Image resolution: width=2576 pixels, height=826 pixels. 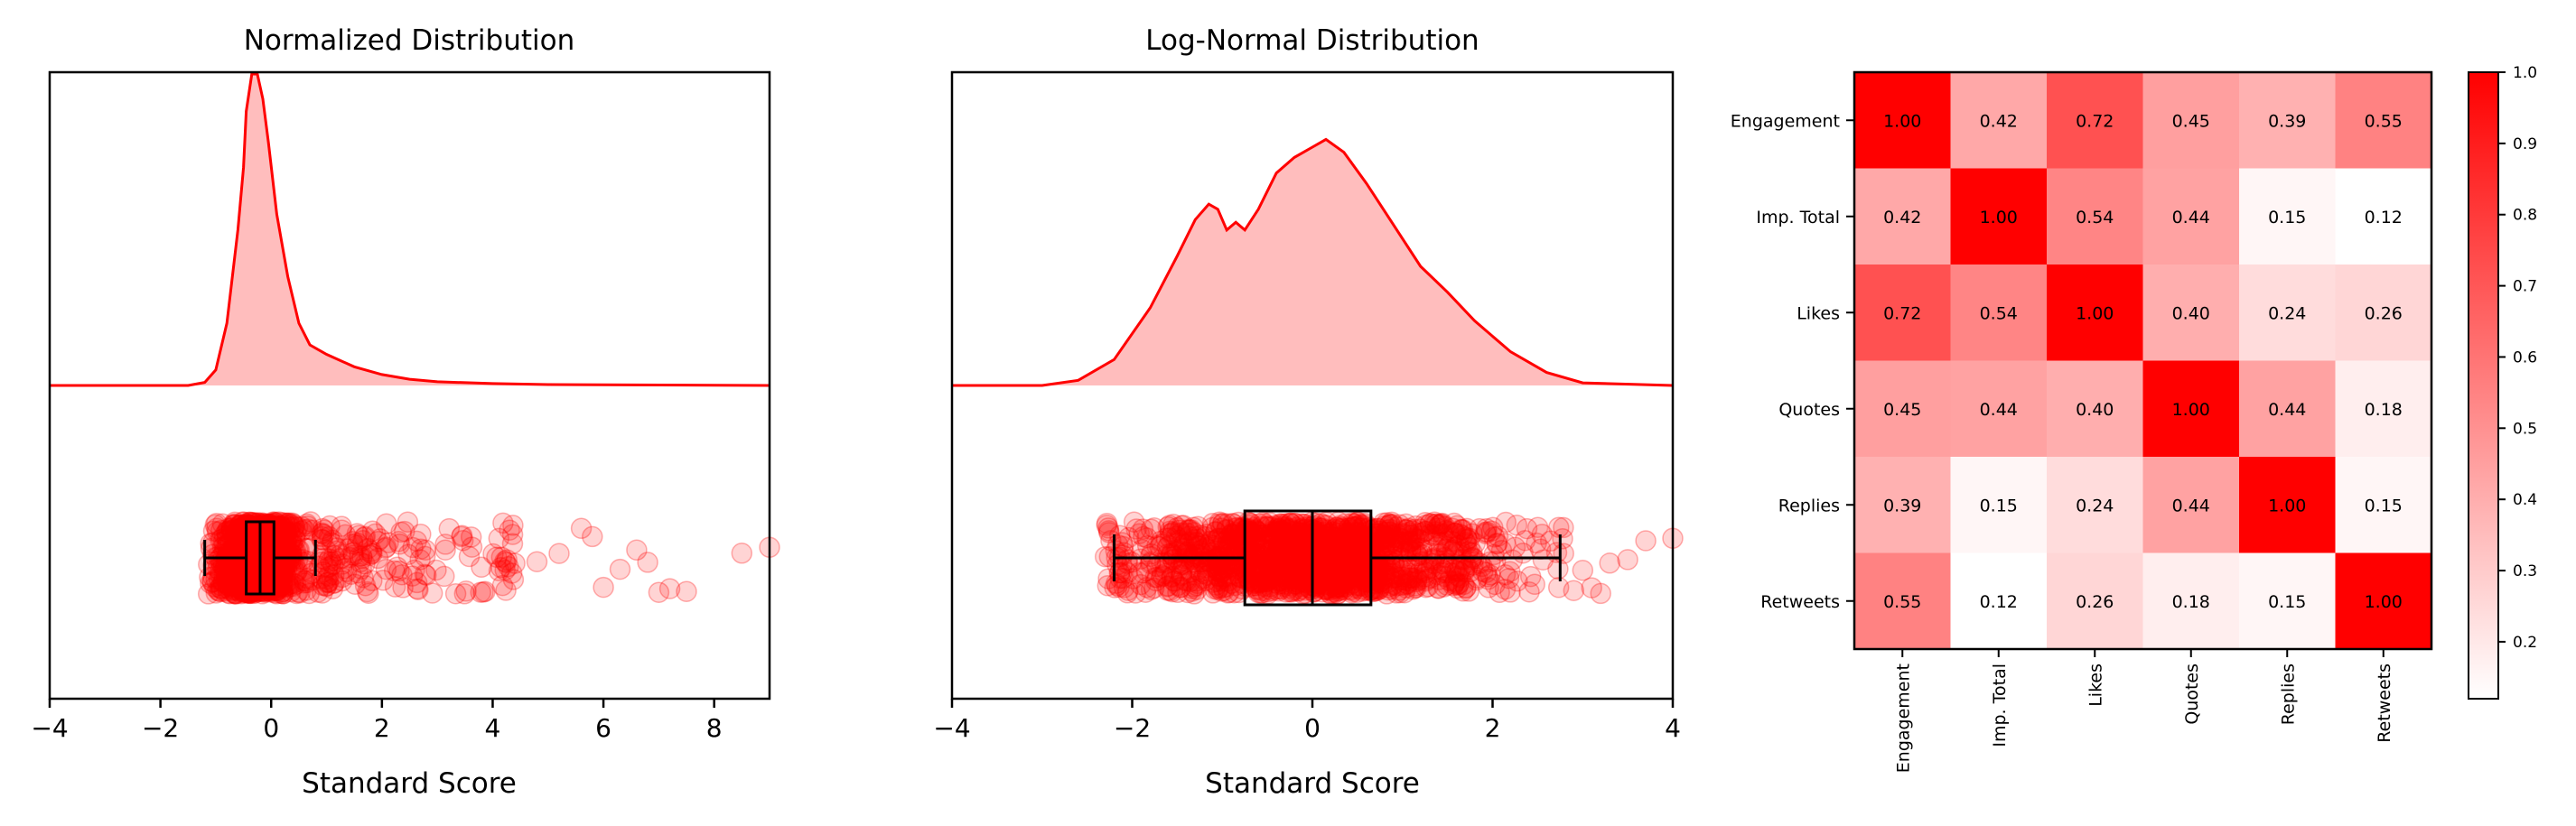 I want to click on heatmap-cell-value: 1.00, so click(x=2287, y=505).